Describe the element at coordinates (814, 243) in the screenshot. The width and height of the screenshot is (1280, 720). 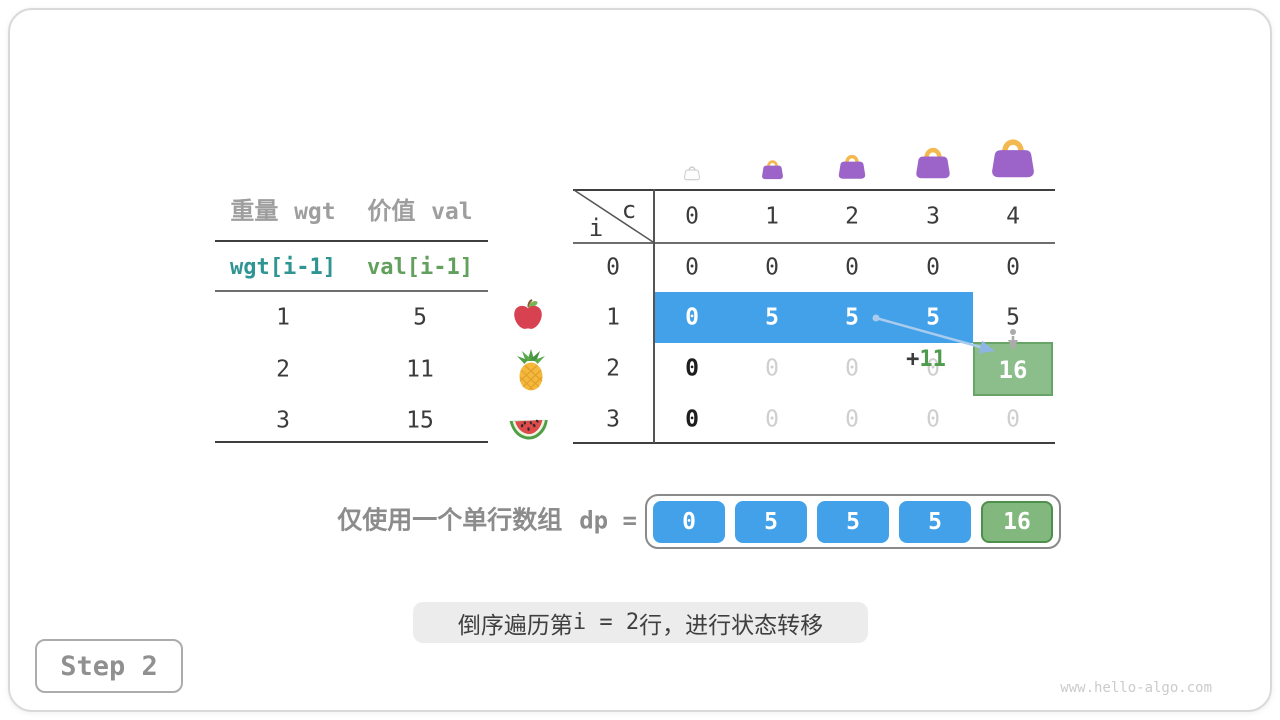
I see `dp-table-line-header` at that location.